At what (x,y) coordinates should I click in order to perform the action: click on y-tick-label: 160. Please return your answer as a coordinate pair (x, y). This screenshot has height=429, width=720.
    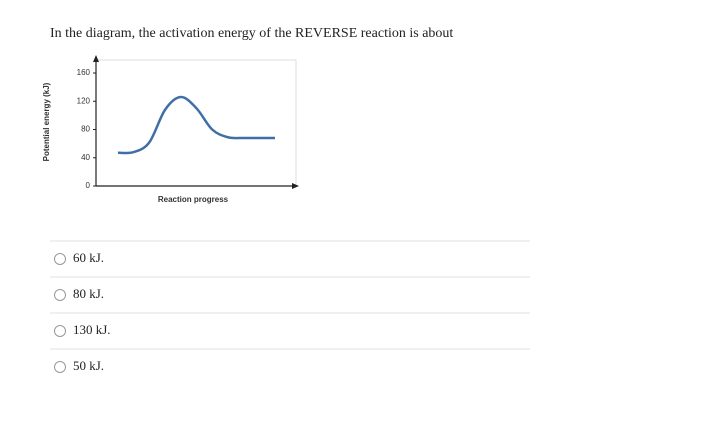
    Looking at the image, I should click on (84, 72).